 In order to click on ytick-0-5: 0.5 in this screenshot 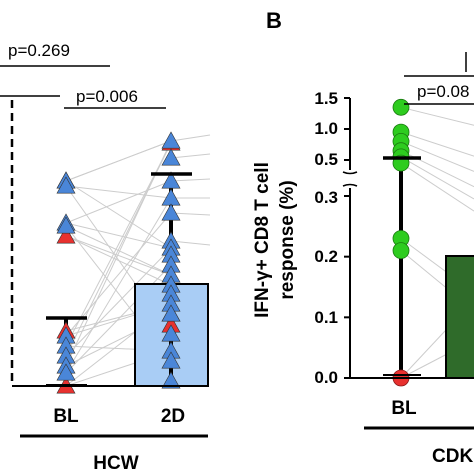, I will do `click(326, 159)`.